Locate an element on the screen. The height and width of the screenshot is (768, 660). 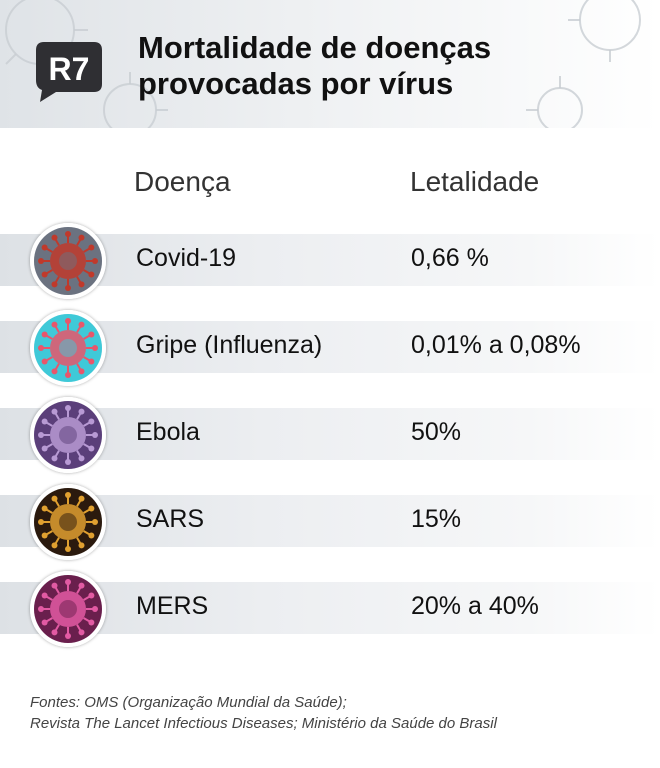
disease-name: MERS is located at coordinates (172, 606).